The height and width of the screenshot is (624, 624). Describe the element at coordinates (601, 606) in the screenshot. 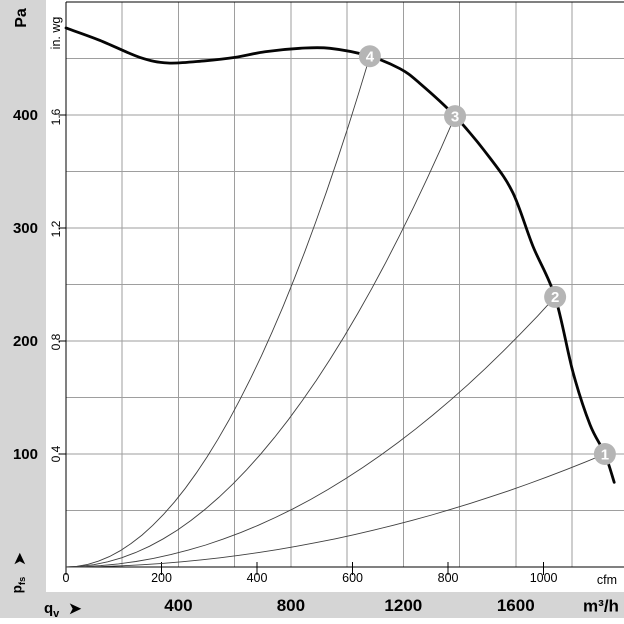

I see `flow-unit-secondary-label: m³/h` at that location.